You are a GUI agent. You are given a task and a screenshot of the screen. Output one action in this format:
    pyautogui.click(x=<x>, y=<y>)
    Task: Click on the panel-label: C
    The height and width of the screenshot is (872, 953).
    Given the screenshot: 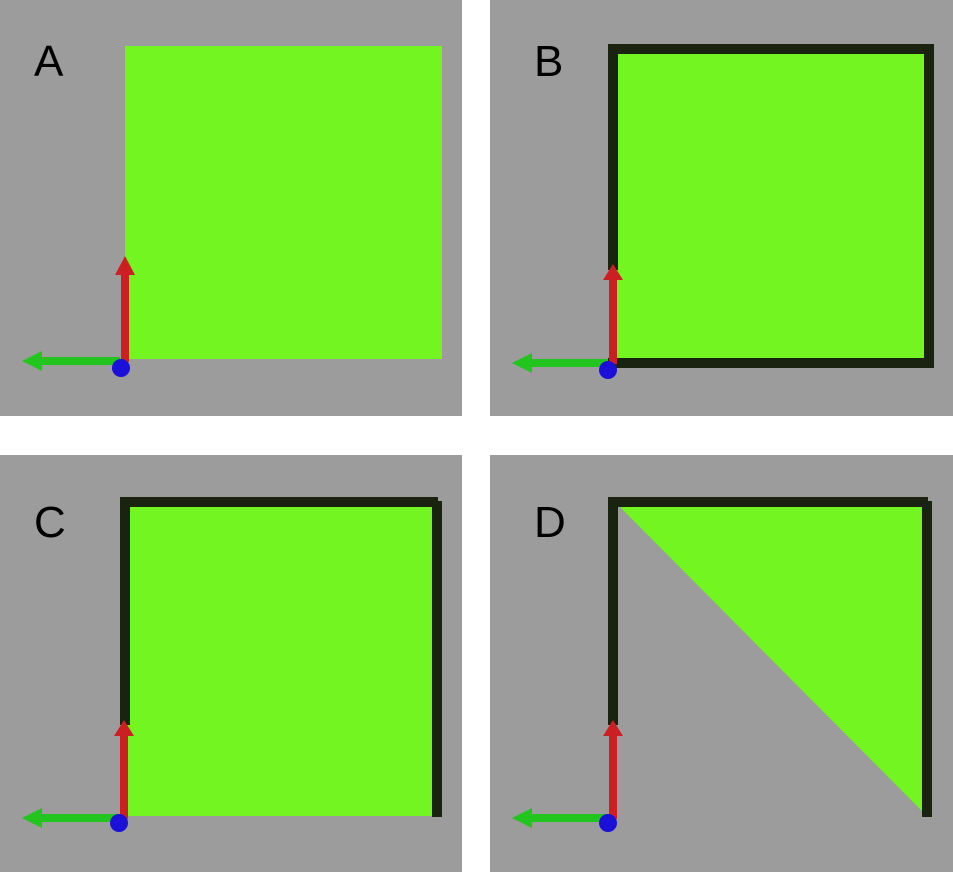 What is the action you would take?
    pyautogui.click(x=50, y=522)
    